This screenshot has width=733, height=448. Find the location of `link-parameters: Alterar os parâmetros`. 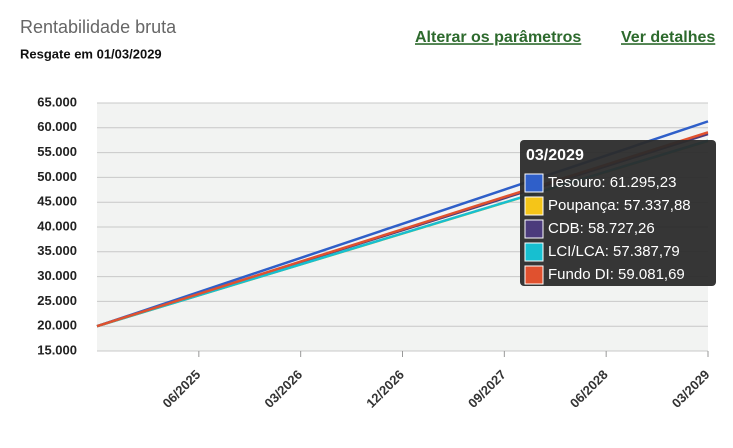

link-parameters: Alterar os parâmetros is located at coordinates (498, 37).